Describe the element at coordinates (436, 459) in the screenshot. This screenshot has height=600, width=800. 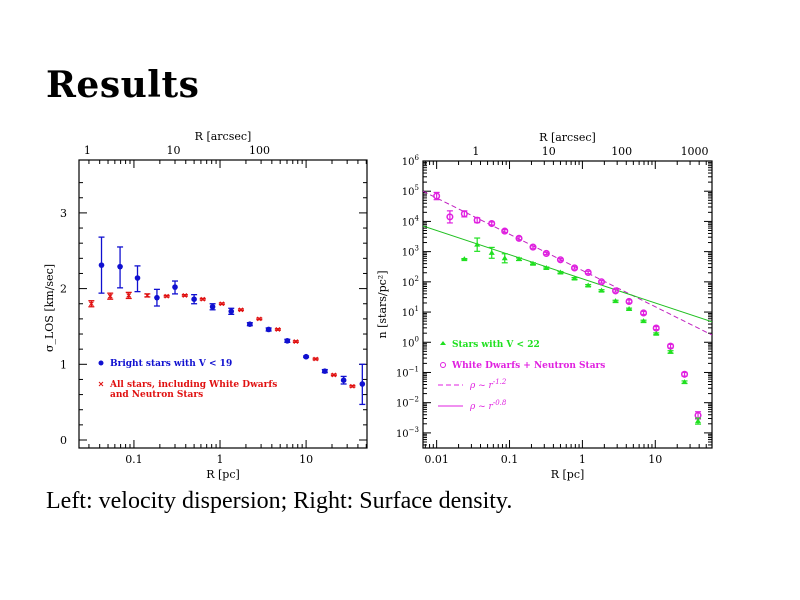
I see `x-tick-label: 0.01` at that location.